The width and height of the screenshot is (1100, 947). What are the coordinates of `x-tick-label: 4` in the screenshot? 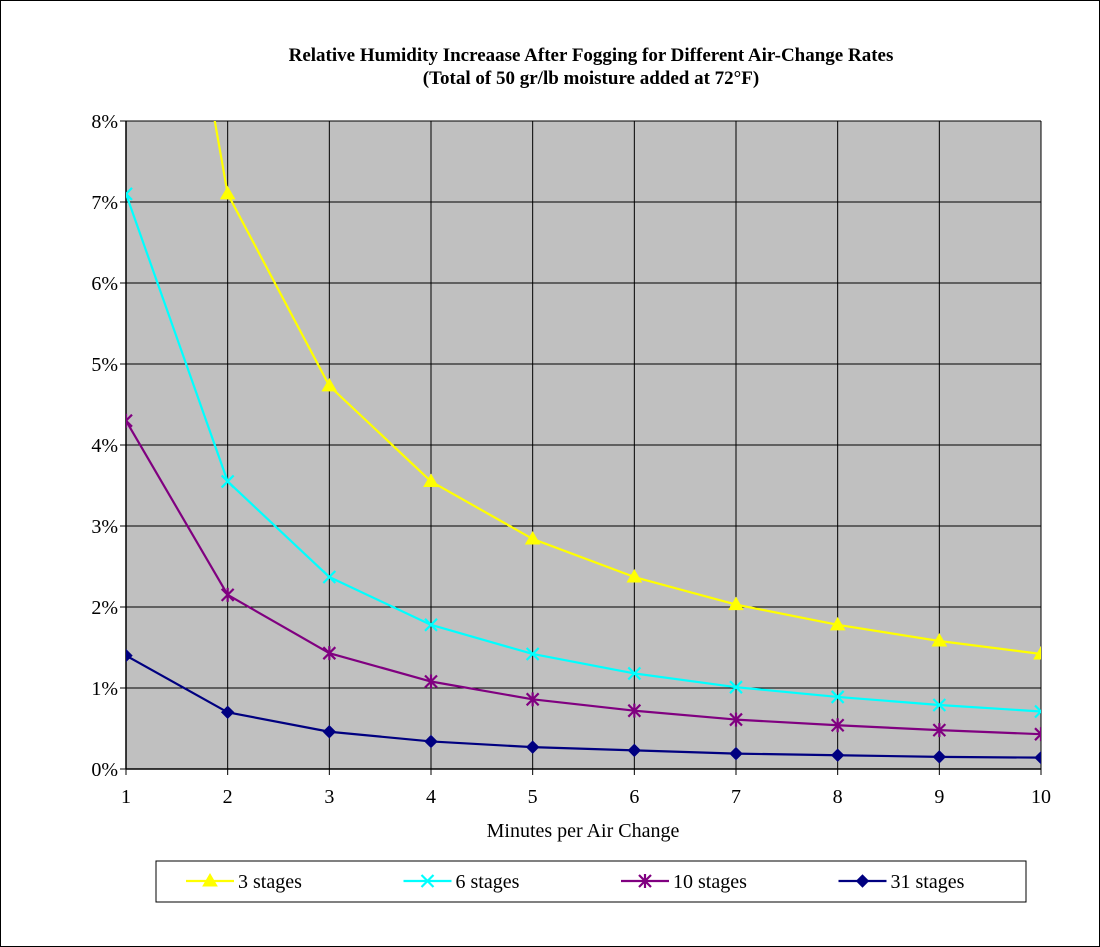 It's located at (431, 797).